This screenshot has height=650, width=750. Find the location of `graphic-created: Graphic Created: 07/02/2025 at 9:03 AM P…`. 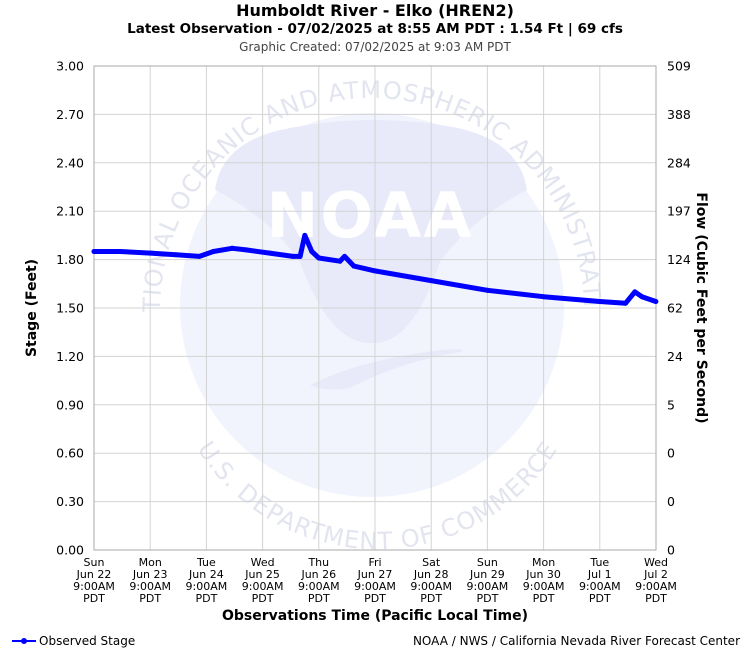

graphic-created: Graphic Created: 07/02/2025 at 9:03 AM P… is located at coordinates (375, 47).